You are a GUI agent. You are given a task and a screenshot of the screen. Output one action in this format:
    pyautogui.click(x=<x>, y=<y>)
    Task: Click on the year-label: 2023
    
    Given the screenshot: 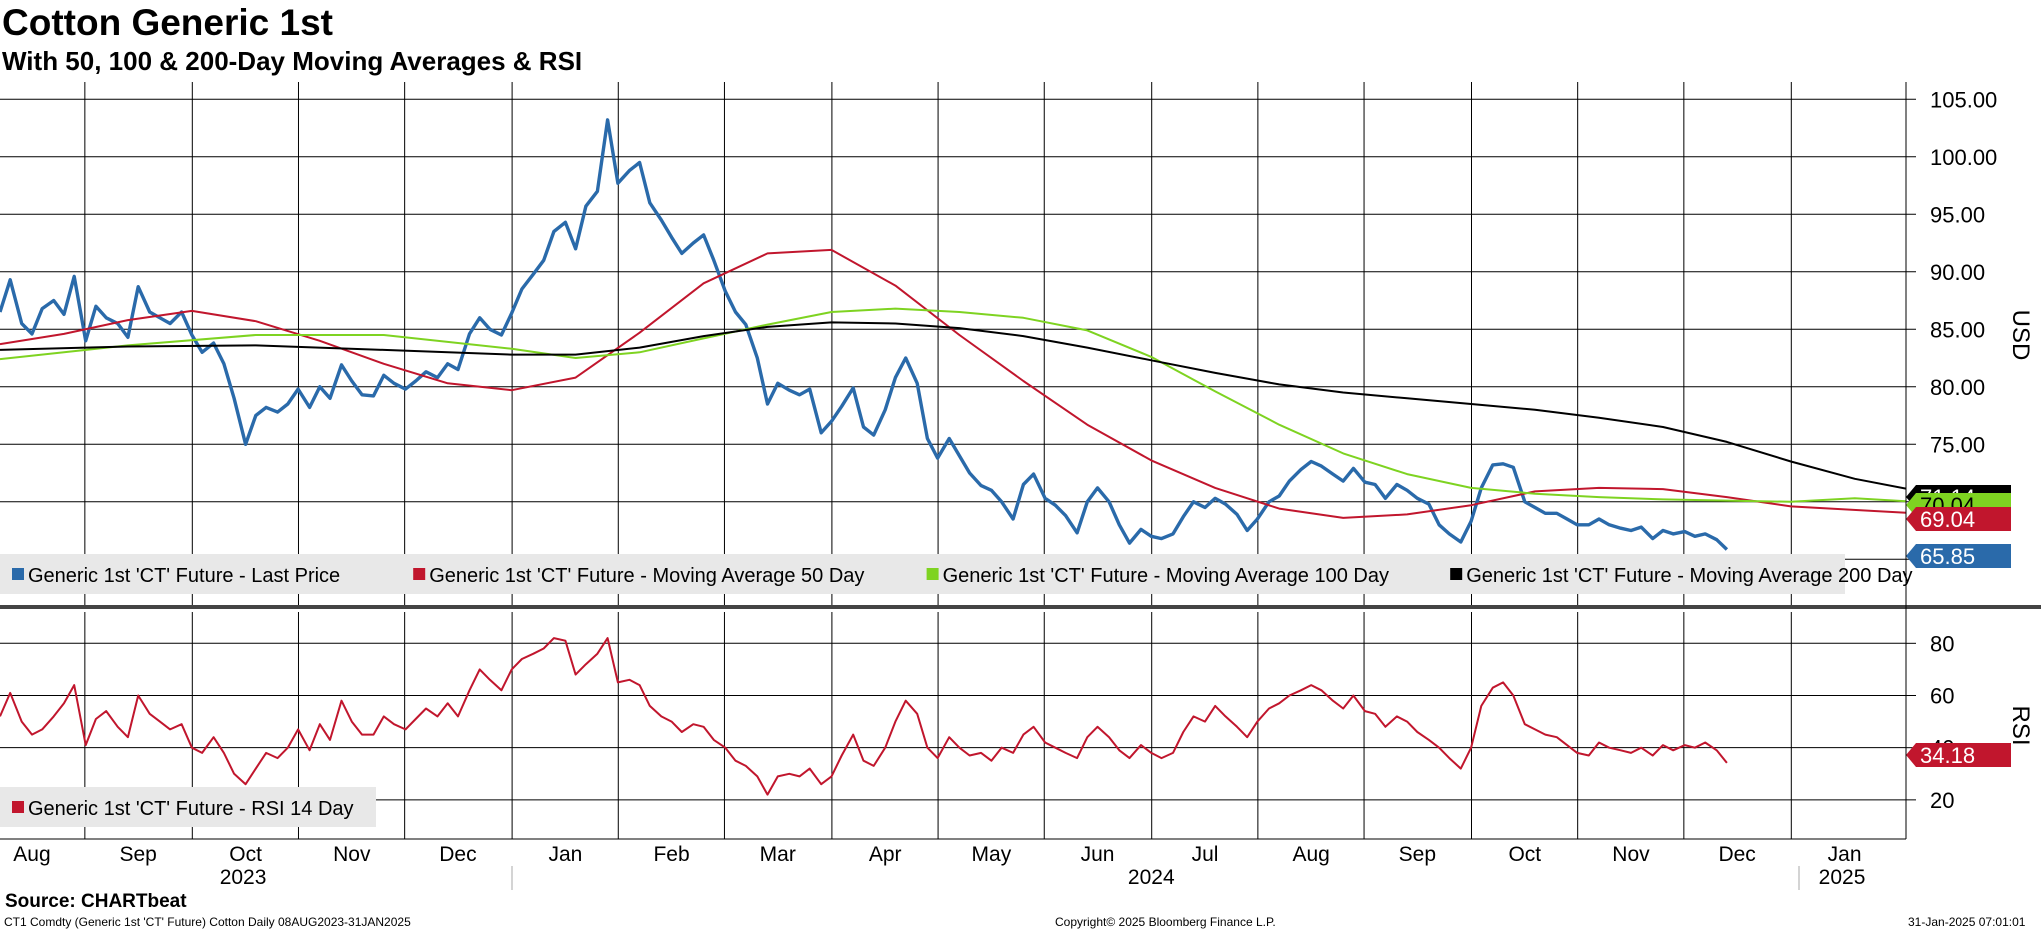 What is the action you would take?
    pyautogui.click(x=243, y=877)
    